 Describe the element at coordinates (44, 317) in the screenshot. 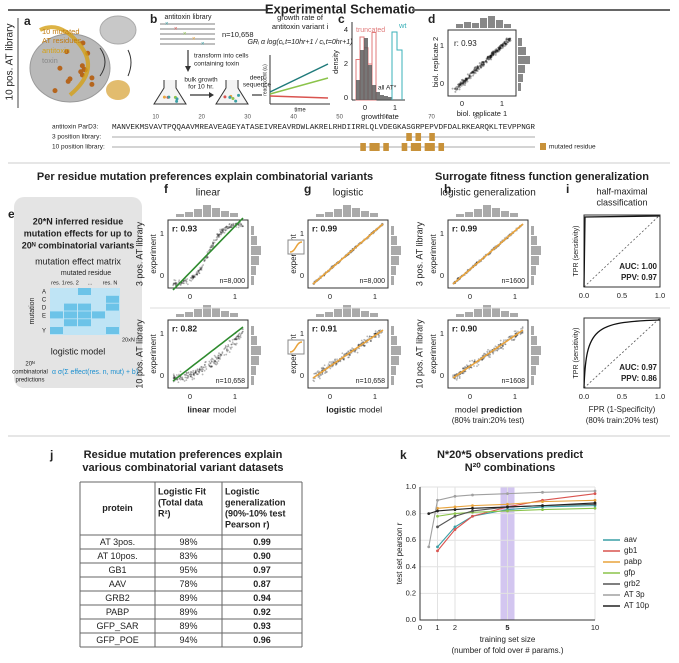

I see `label: E` at that location.